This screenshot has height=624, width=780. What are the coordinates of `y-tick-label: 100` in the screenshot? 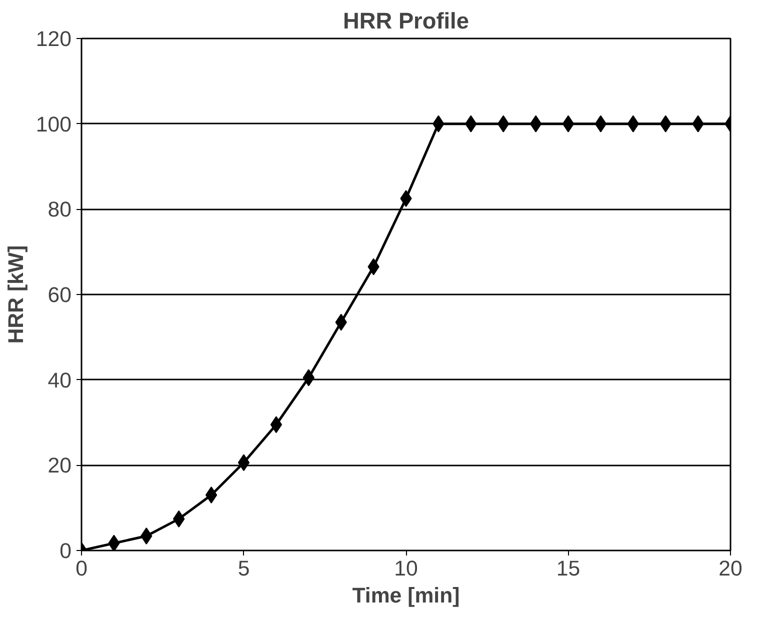 It's located at (54, 124).